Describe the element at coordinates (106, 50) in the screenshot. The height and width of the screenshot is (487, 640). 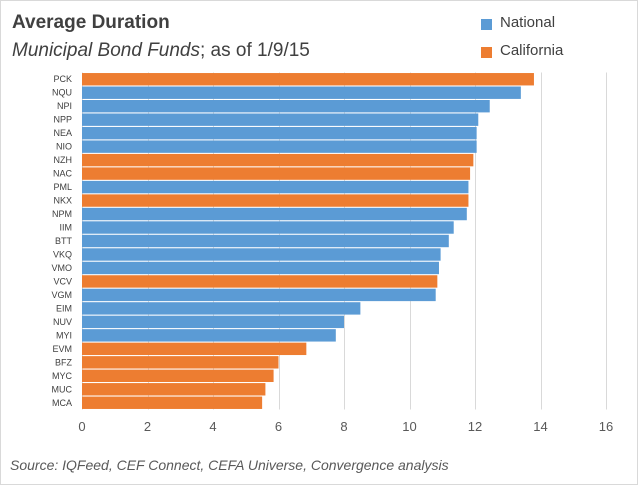
I see `subtitle-italic: Municipal Bond Funds` at that location.